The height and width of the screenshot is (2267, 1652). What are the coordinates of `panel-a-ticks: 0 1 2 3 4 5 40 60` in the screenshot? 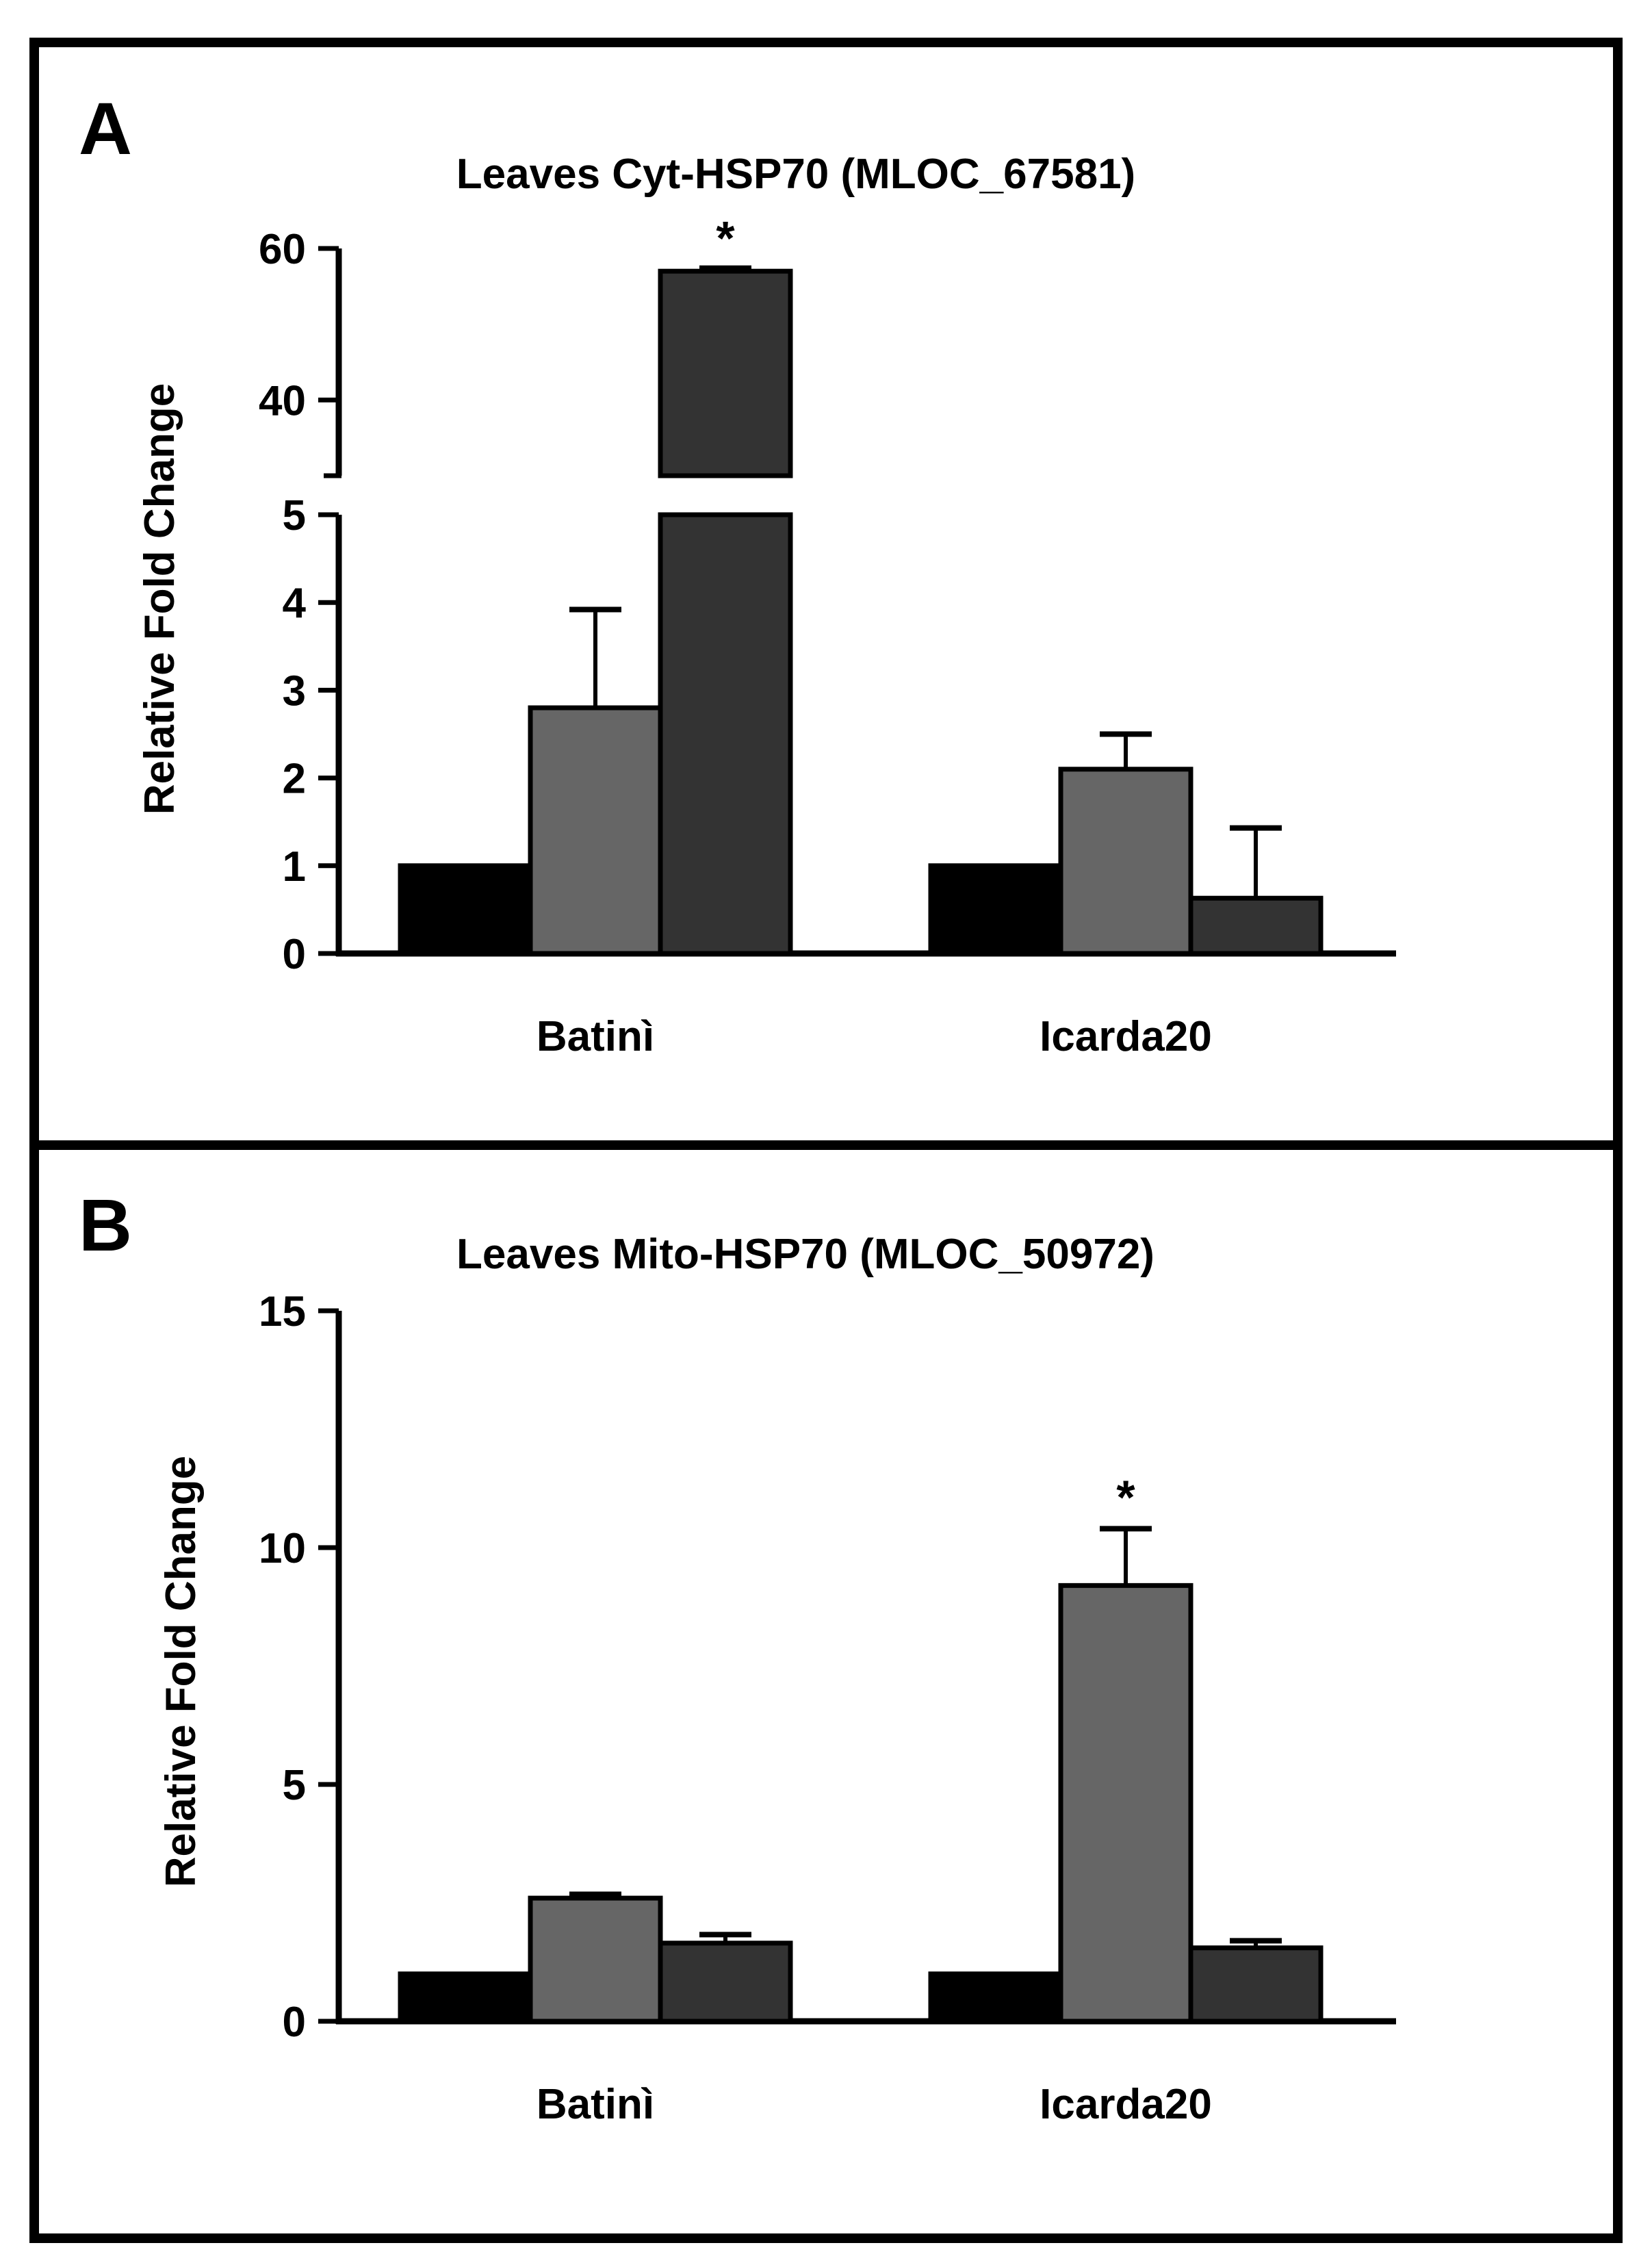 It's located at (300, 602).